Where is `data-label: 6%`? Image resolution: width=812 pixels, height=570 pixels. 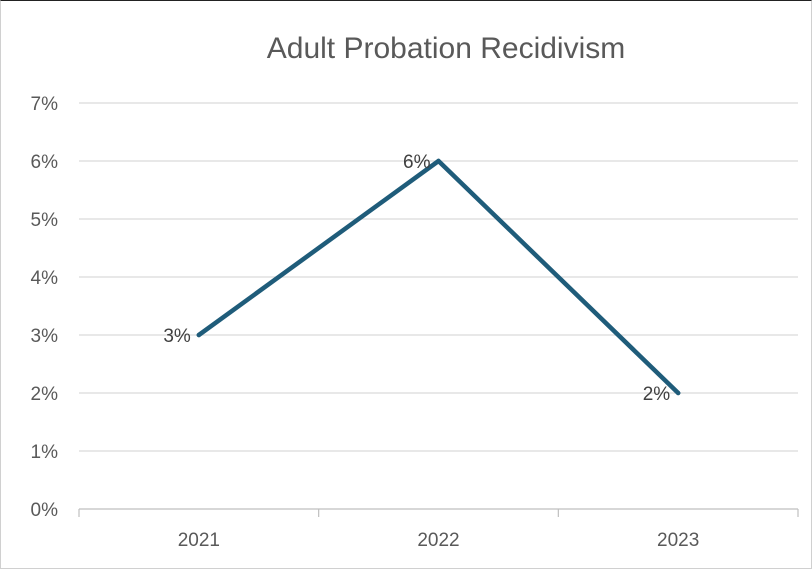
data-label: 6% is located at coordinates (417, 162).